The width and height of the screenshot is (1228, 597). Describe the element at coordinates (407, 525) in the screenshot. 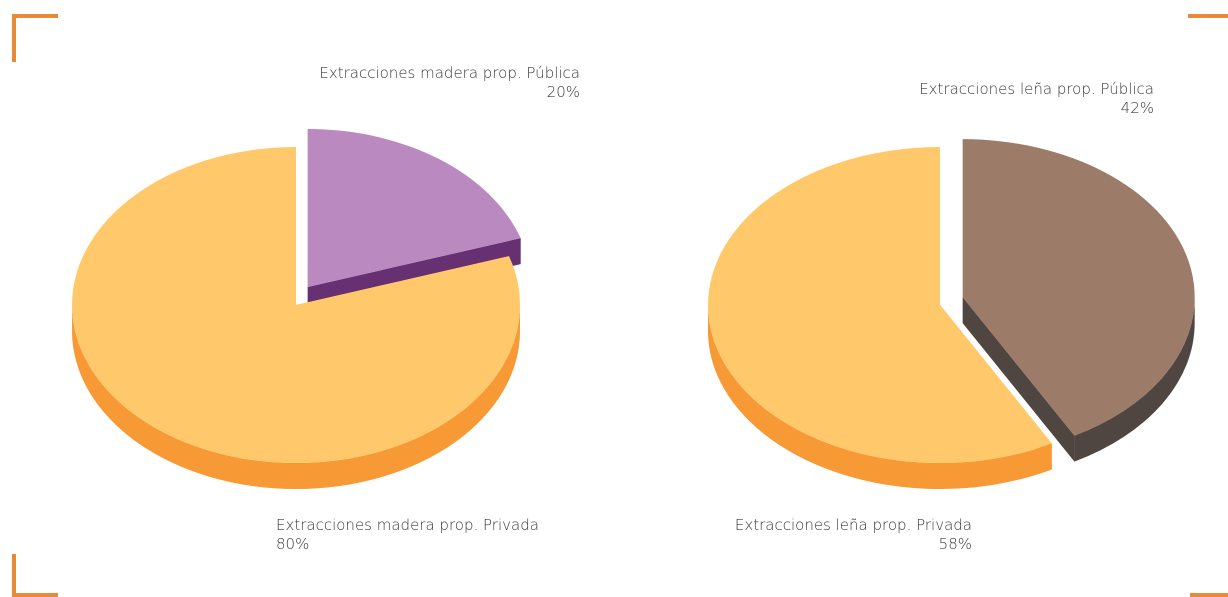

I see `pie1-label-privada-name: Extracciones madera prop. Privada` at that location.